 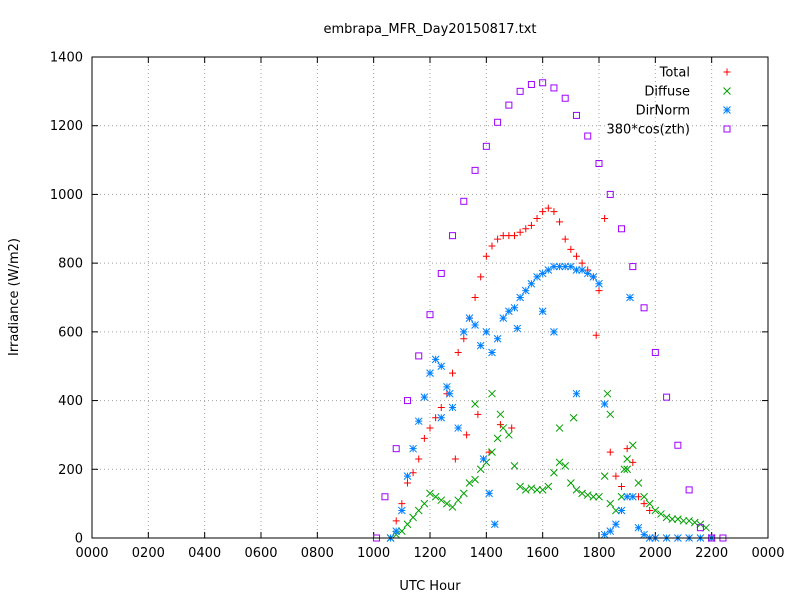 What do you see at coordinates (727, 110) in the screenshot?
I see `legend-marker` at bounding box center [727, 110].